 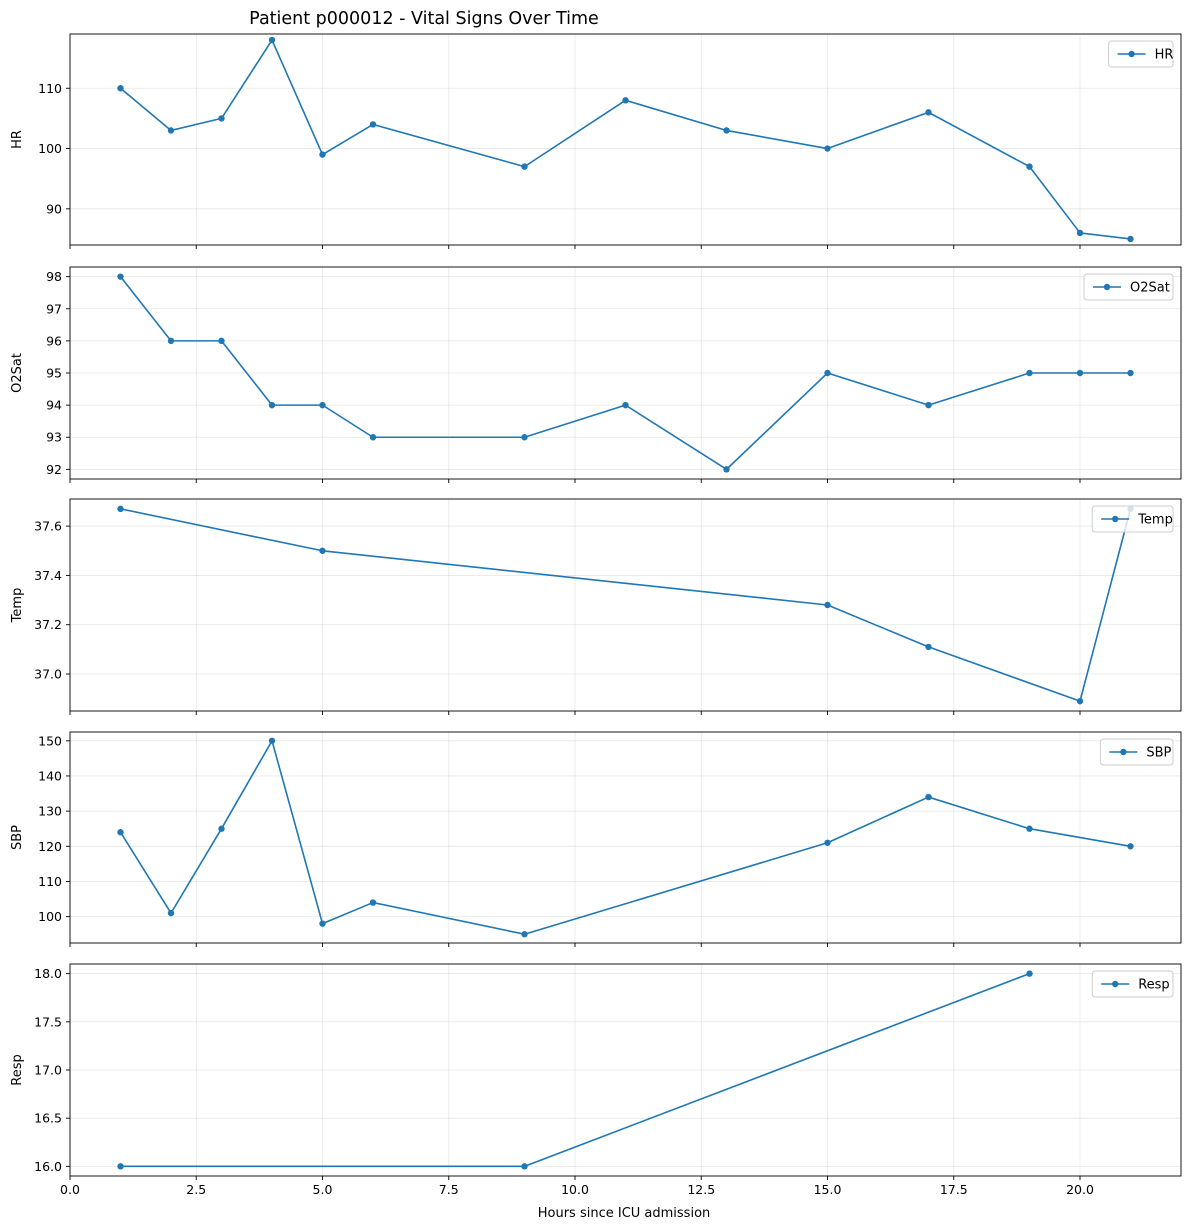 What do you see at coordinates (54, 208) in the screenshot?
I see `y-tick-label: 90` at bounding box center [54, 208].